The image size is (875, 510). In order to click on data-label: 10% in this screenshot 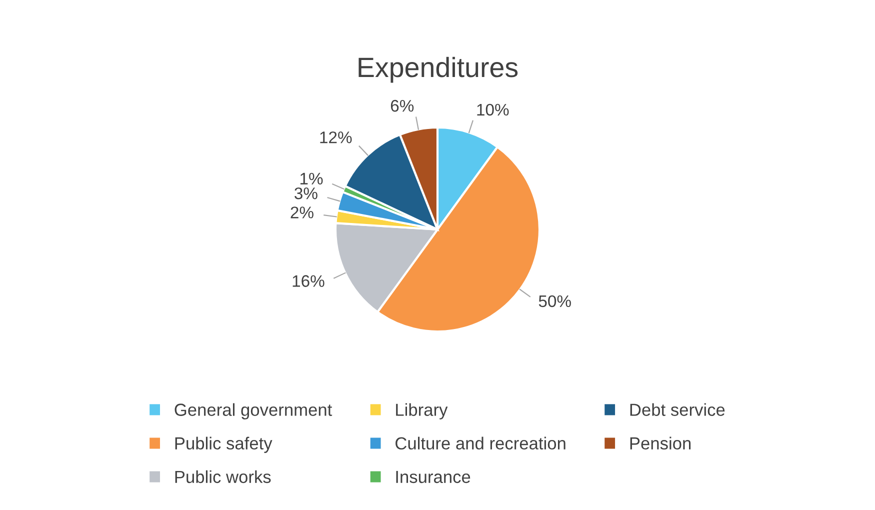, I will do `click(493, 110)`.